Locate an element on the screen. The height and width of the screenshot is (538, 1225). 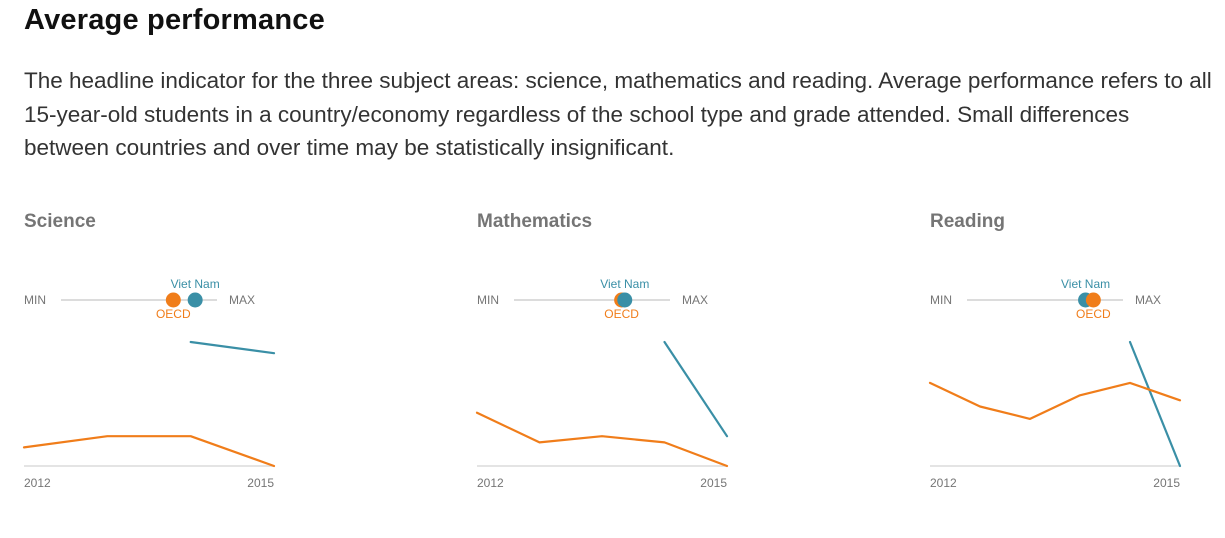
reading-title: Reading is located at coordinates (967, 221).